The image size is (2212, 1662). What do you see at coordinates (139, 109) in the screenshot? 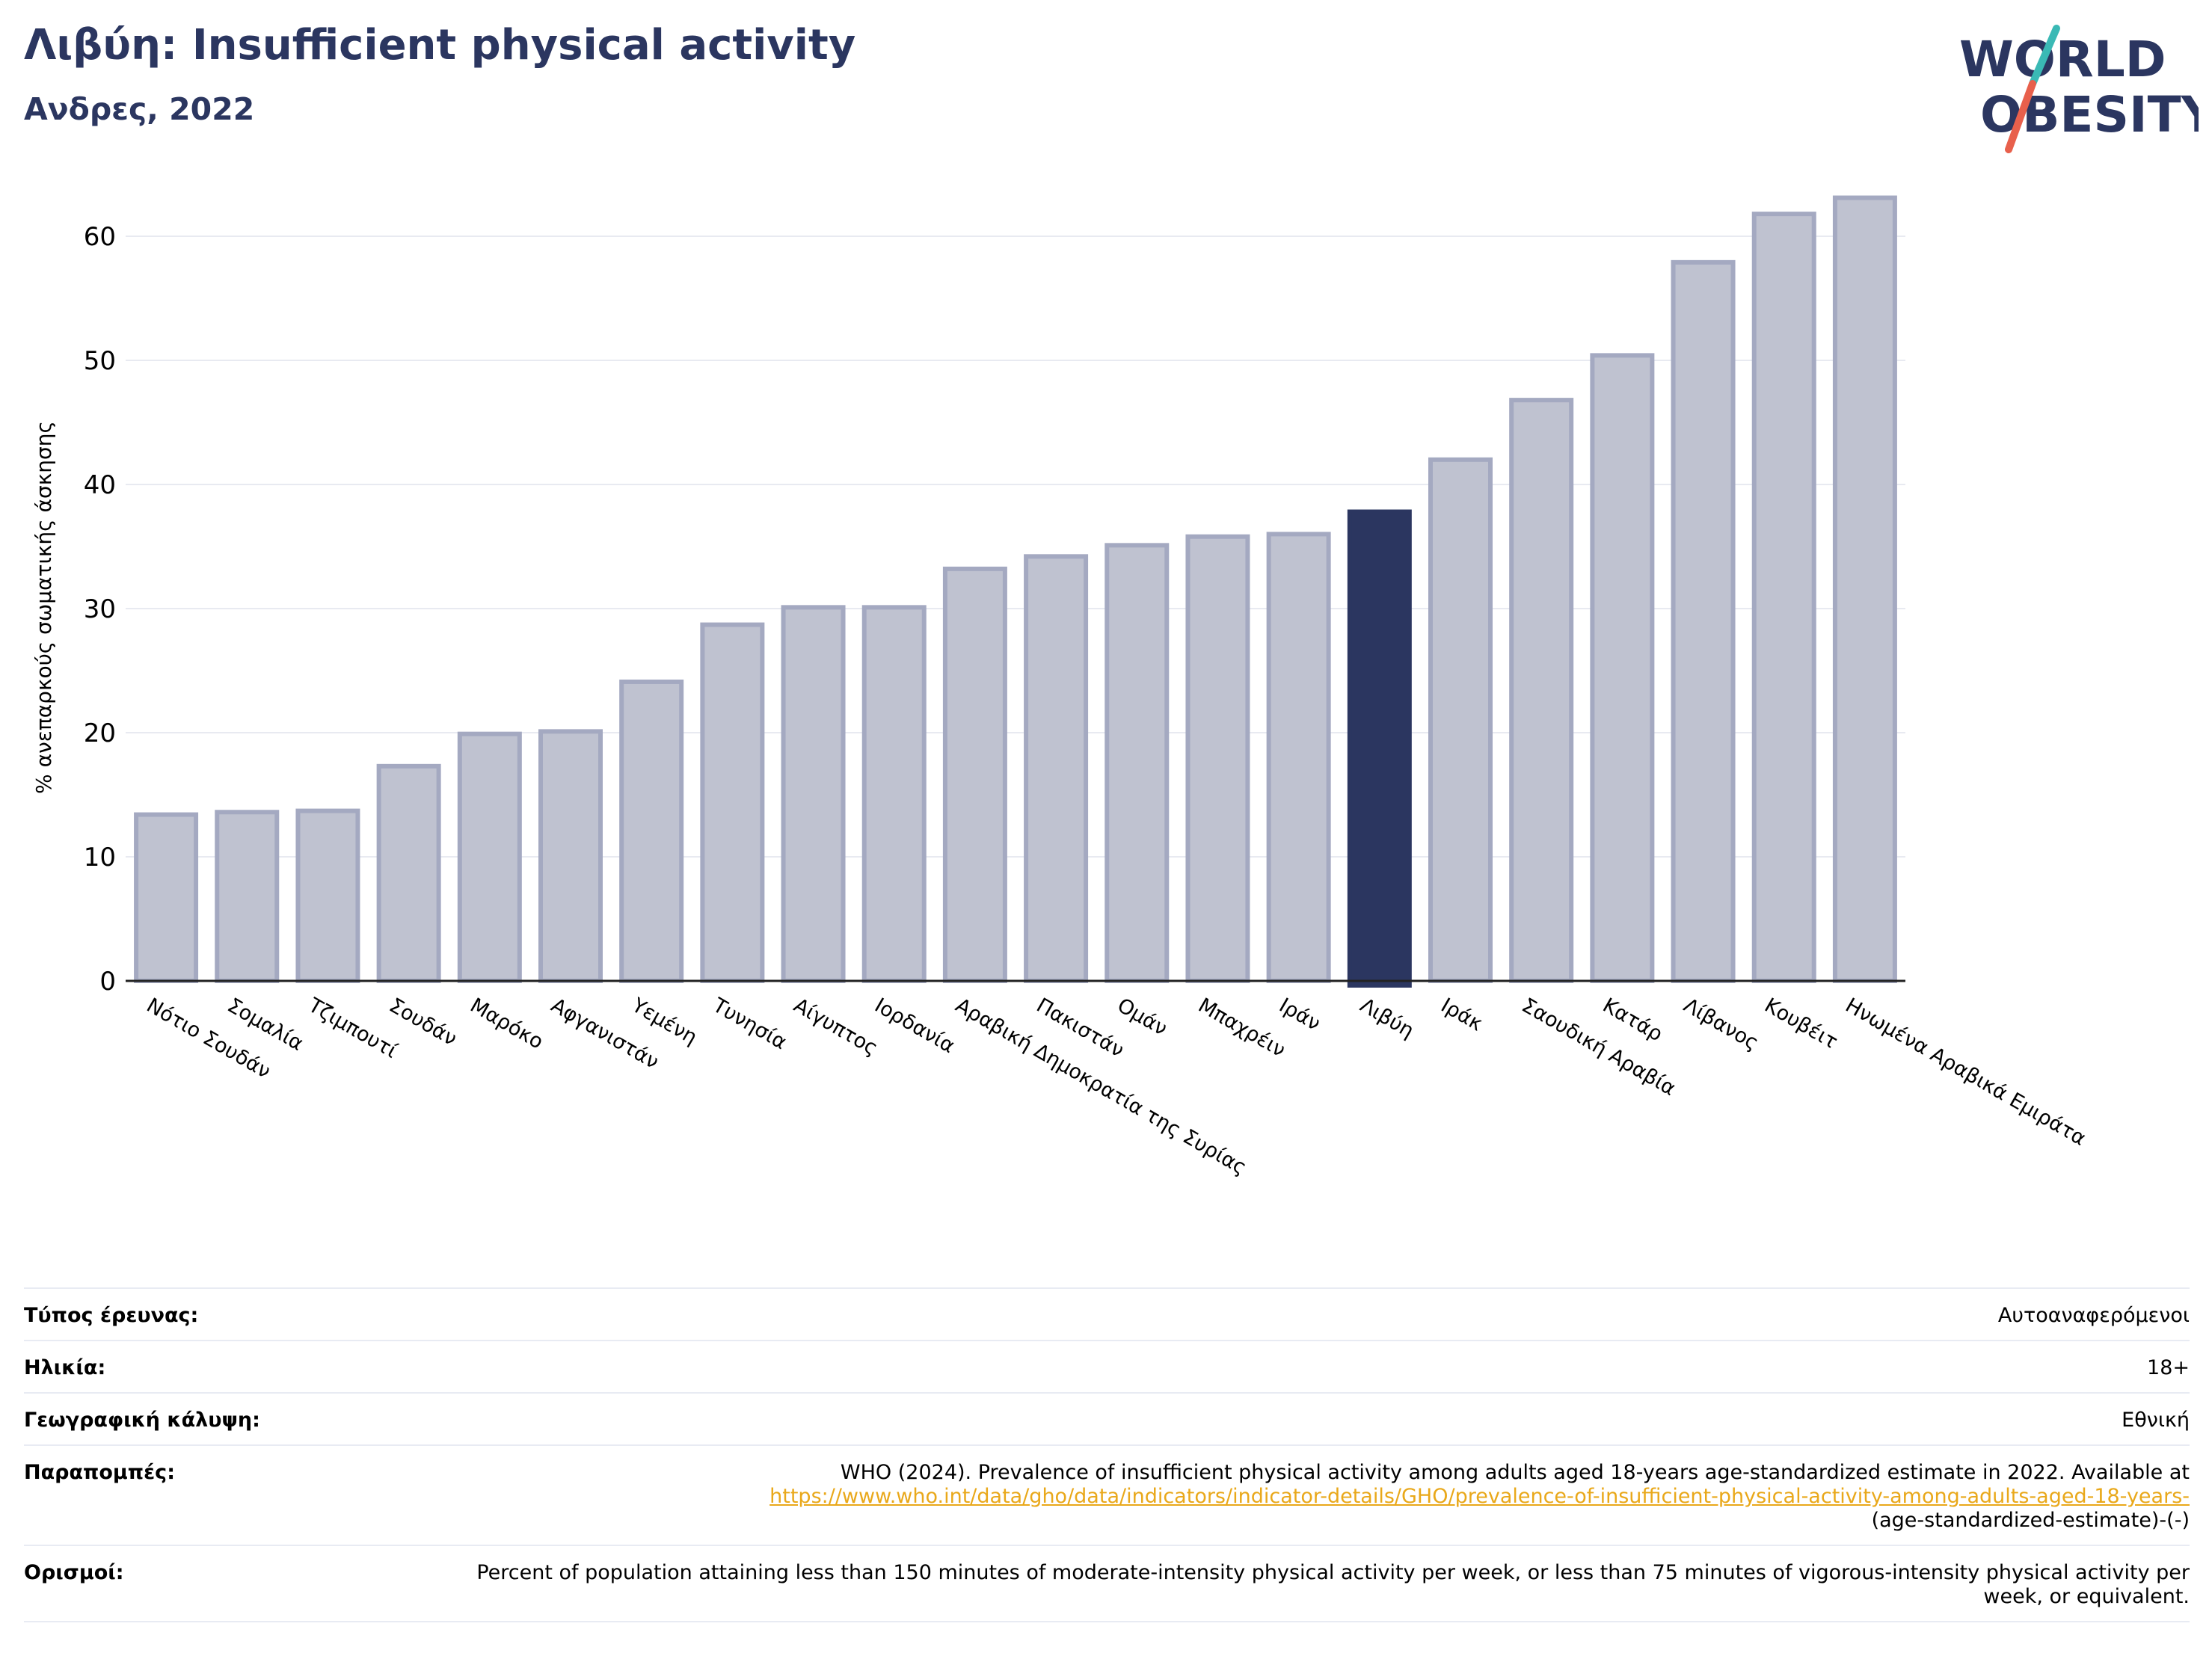
I see `page-subtitle: Ανδρες, 2022` at bounding box center [139, 109].